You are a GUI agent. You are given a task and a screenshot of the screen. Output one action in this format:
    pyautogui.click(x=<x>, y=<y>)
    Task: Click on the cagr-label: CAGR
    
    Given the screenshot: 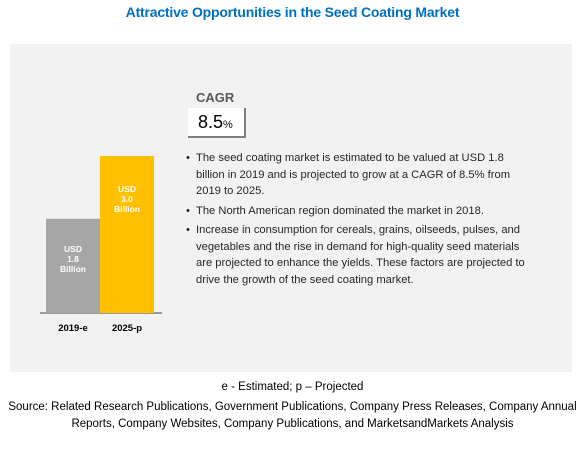 What is the action you would take?
    pyautogui.click(x=215, y=97)
    